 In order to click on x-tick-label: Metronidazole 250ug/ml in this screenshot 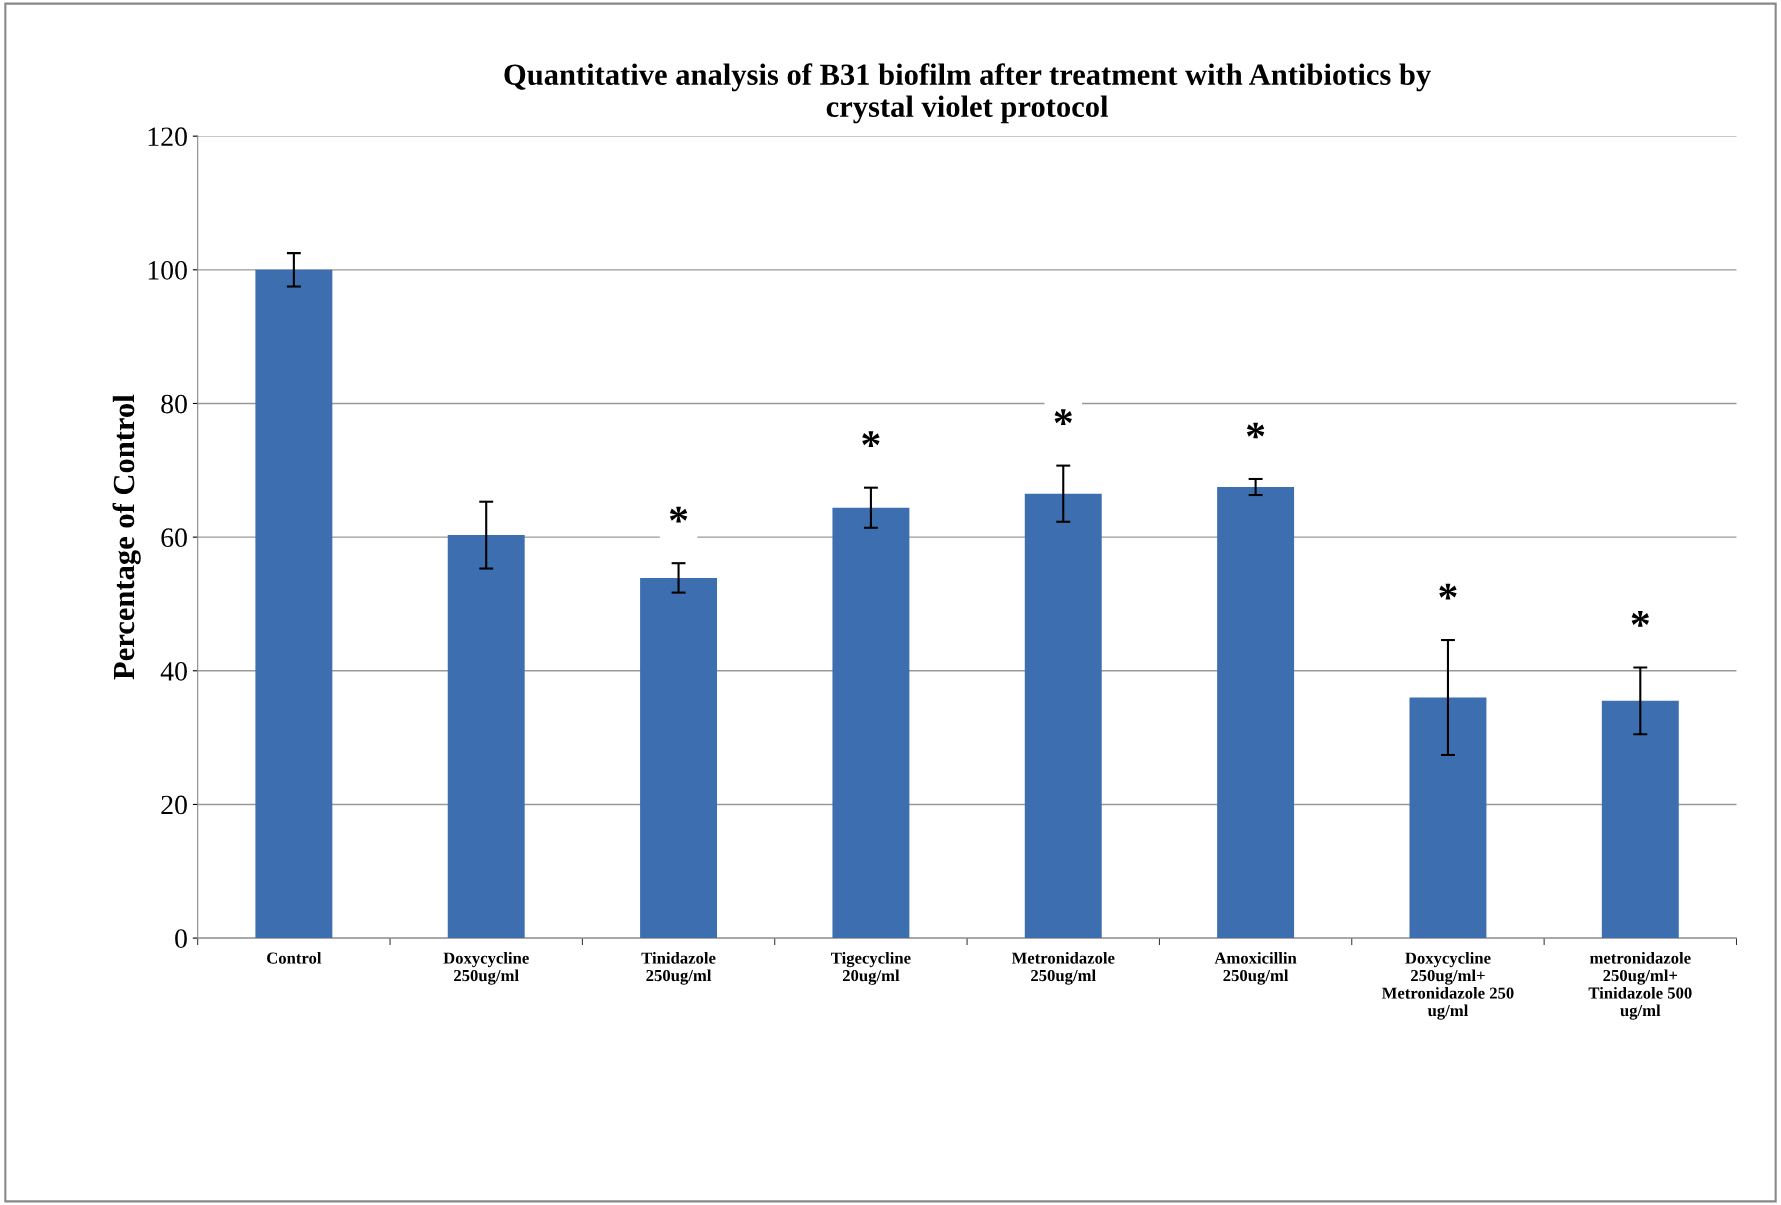, I will do `click(1063, 968)`.